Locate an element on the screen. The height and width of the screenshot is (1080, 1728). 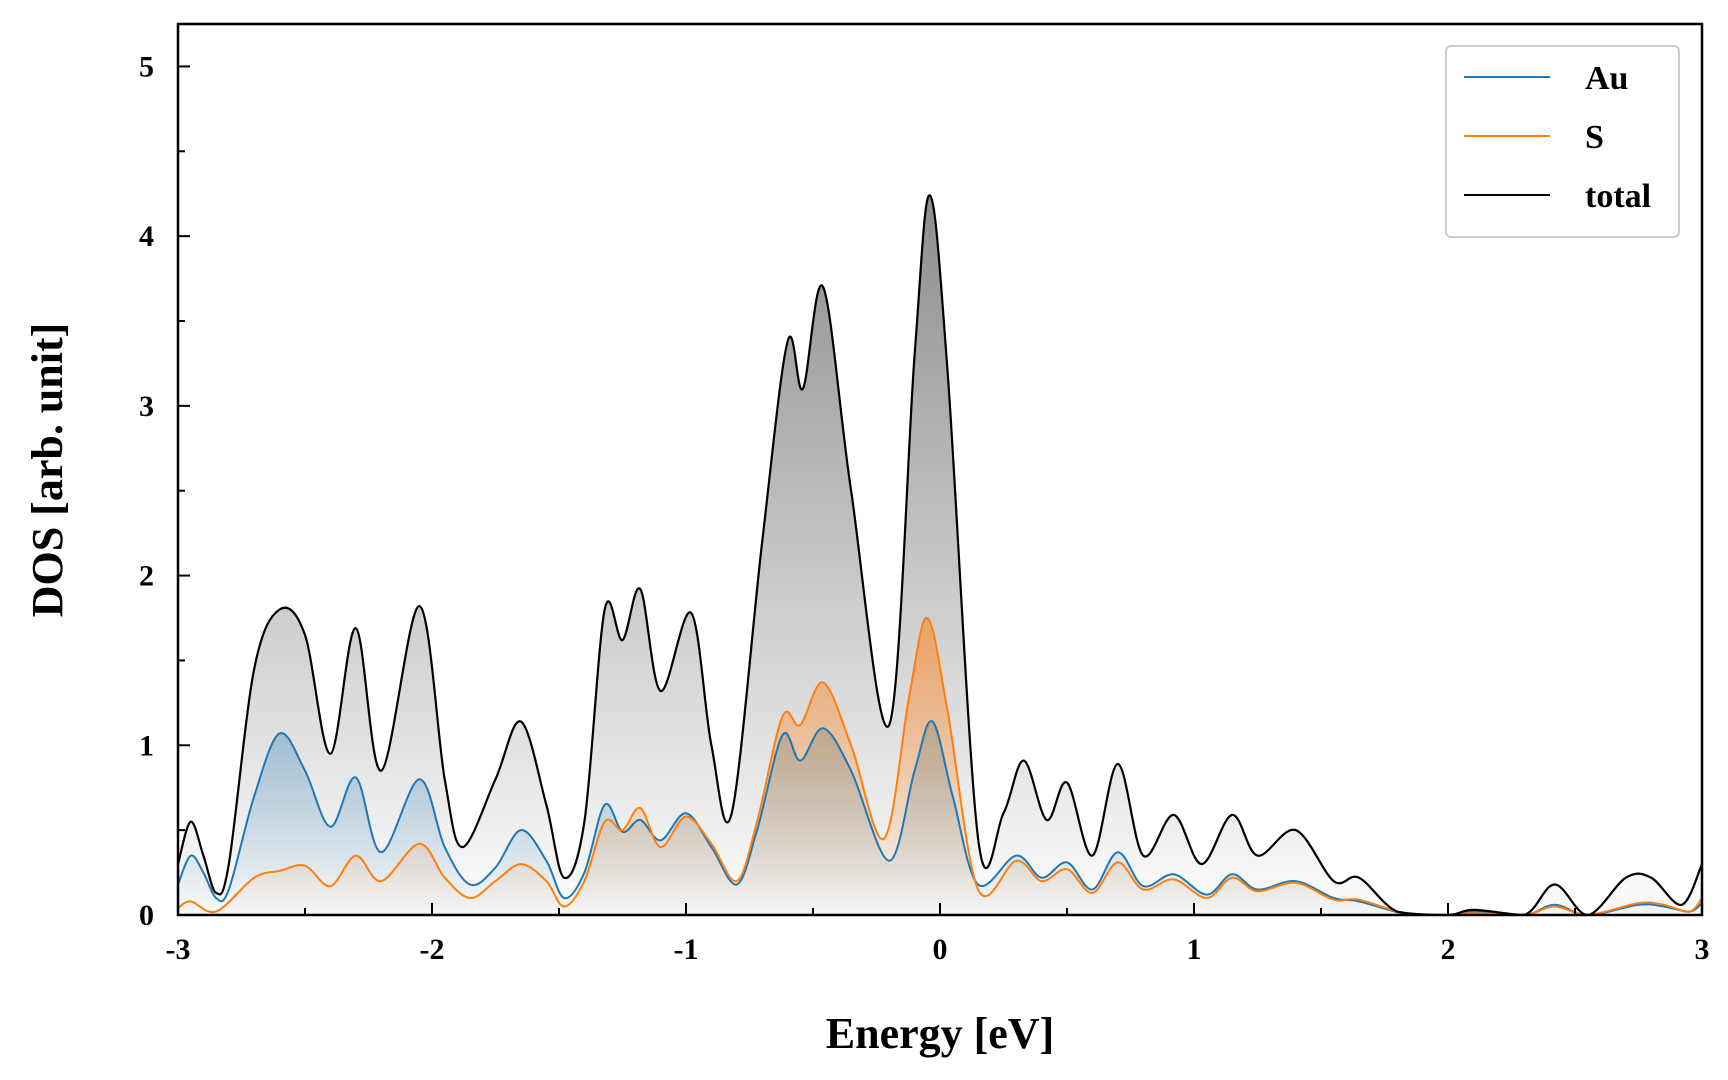
legend-label-total: total is located at coordinates (1618, 196).